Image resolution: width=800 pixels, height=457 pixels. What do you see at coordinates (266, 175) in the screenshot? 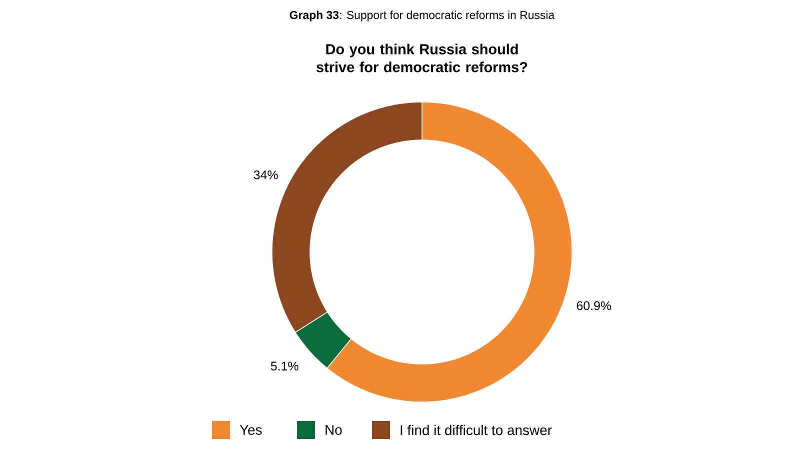
I see `data-label: 34%` at bounding box center [266, 175].